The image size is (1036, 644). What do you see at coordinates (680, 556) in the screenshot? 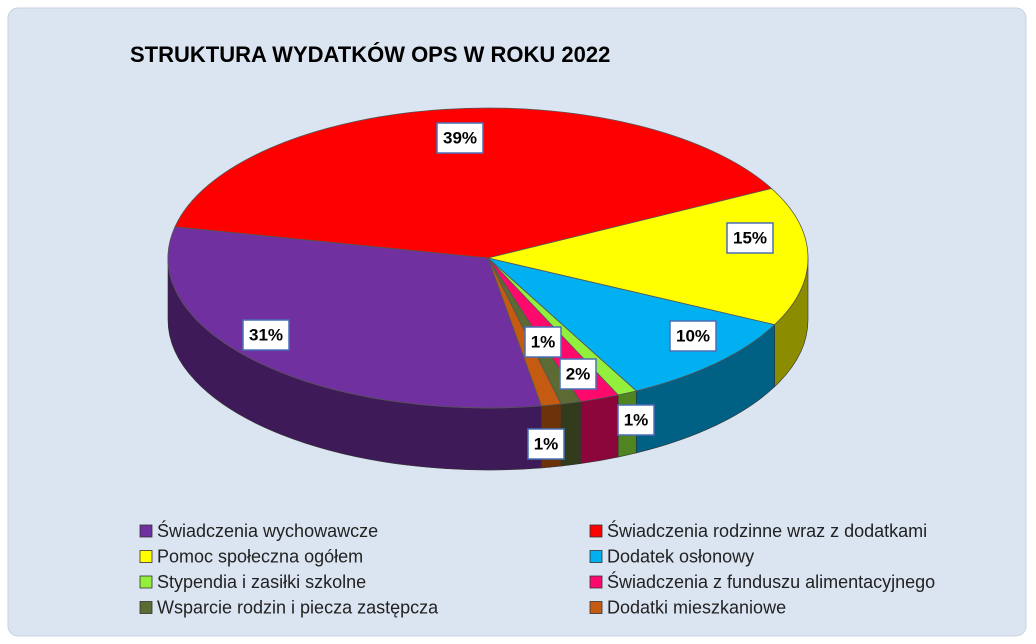
I see `legend-label: Dodatek osłonowy` at bounding box center [680, 556].